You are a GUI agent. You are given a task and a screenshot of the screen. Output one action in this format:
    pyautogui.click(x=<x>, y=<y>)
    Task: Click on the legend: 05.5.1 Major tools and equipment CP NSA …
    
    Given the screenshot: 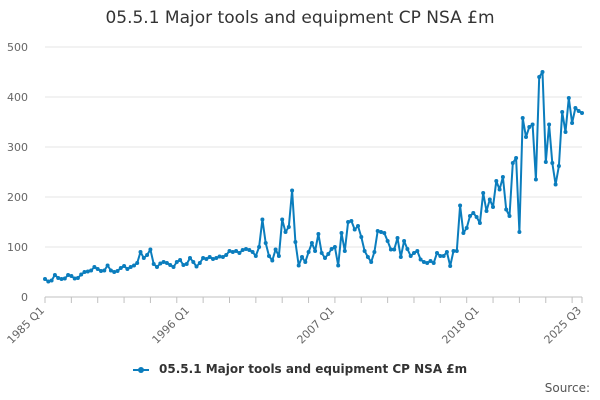 What is the action you would take?
    pyautogui.click(x=300, y=369)
    